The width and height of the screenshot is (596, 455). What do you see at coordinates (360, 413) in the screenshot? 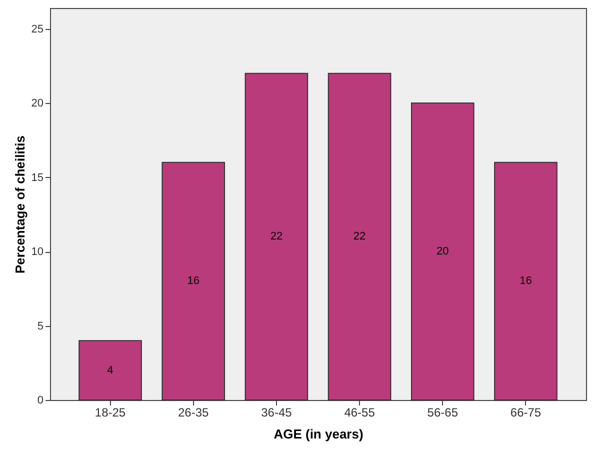
I see `x-tick-label: 46-55` at bounding box center [360, 413].